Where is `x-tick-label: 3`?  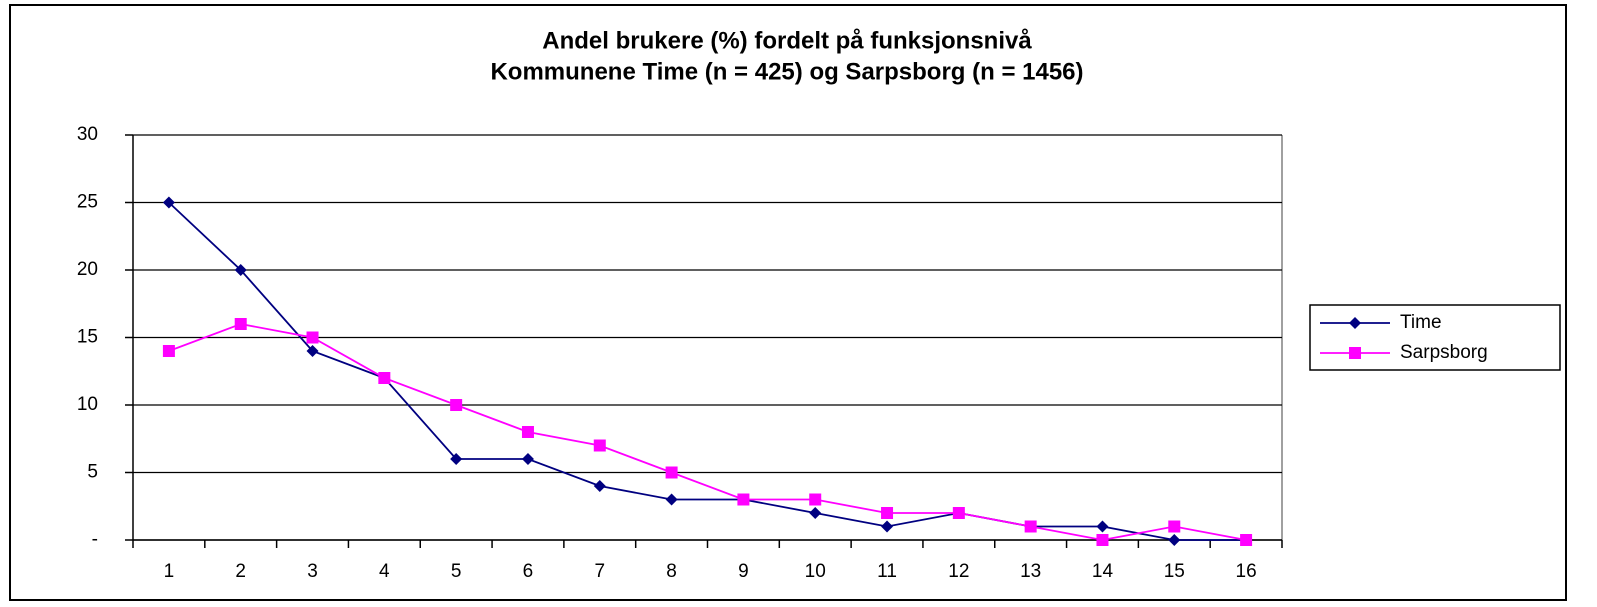
x-tick-label: 3 is located at coordinates (312, 571).